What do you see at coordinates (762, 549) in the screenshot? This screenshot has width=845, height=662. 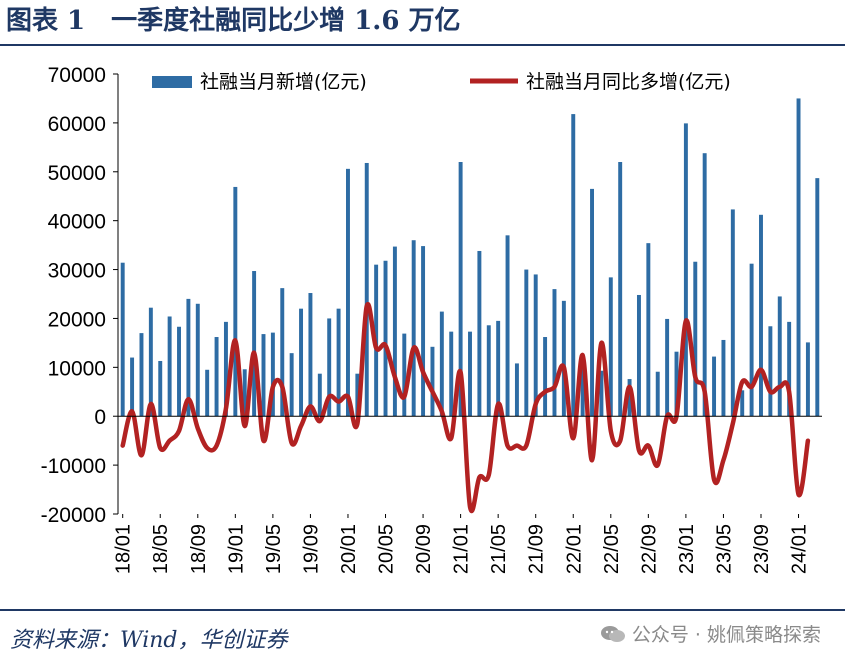 I see `x-tick-label: 23/09` at bounding box center [762, 549].